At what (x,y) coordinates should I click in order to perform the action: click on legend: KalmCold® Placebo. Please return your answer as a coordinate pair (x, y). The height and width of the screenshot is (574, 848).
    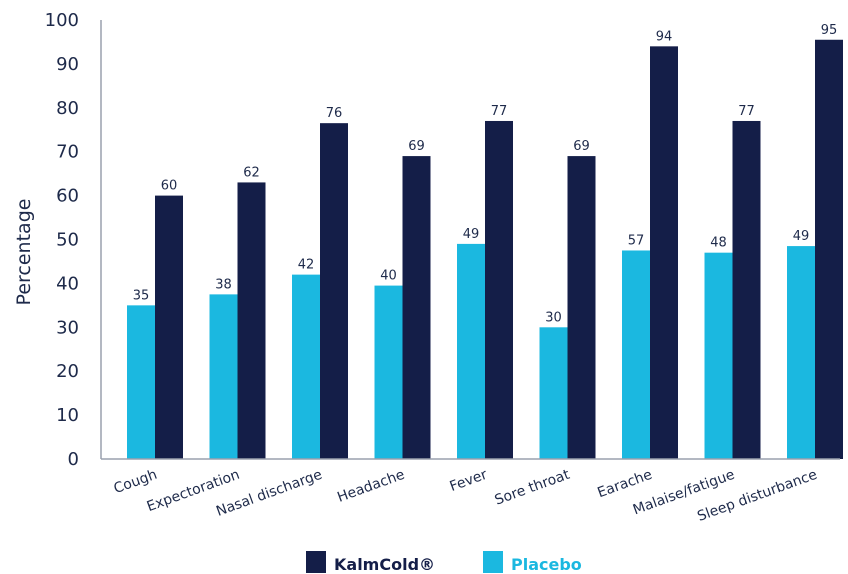
    Looking at the image, I should click on (444, 562).